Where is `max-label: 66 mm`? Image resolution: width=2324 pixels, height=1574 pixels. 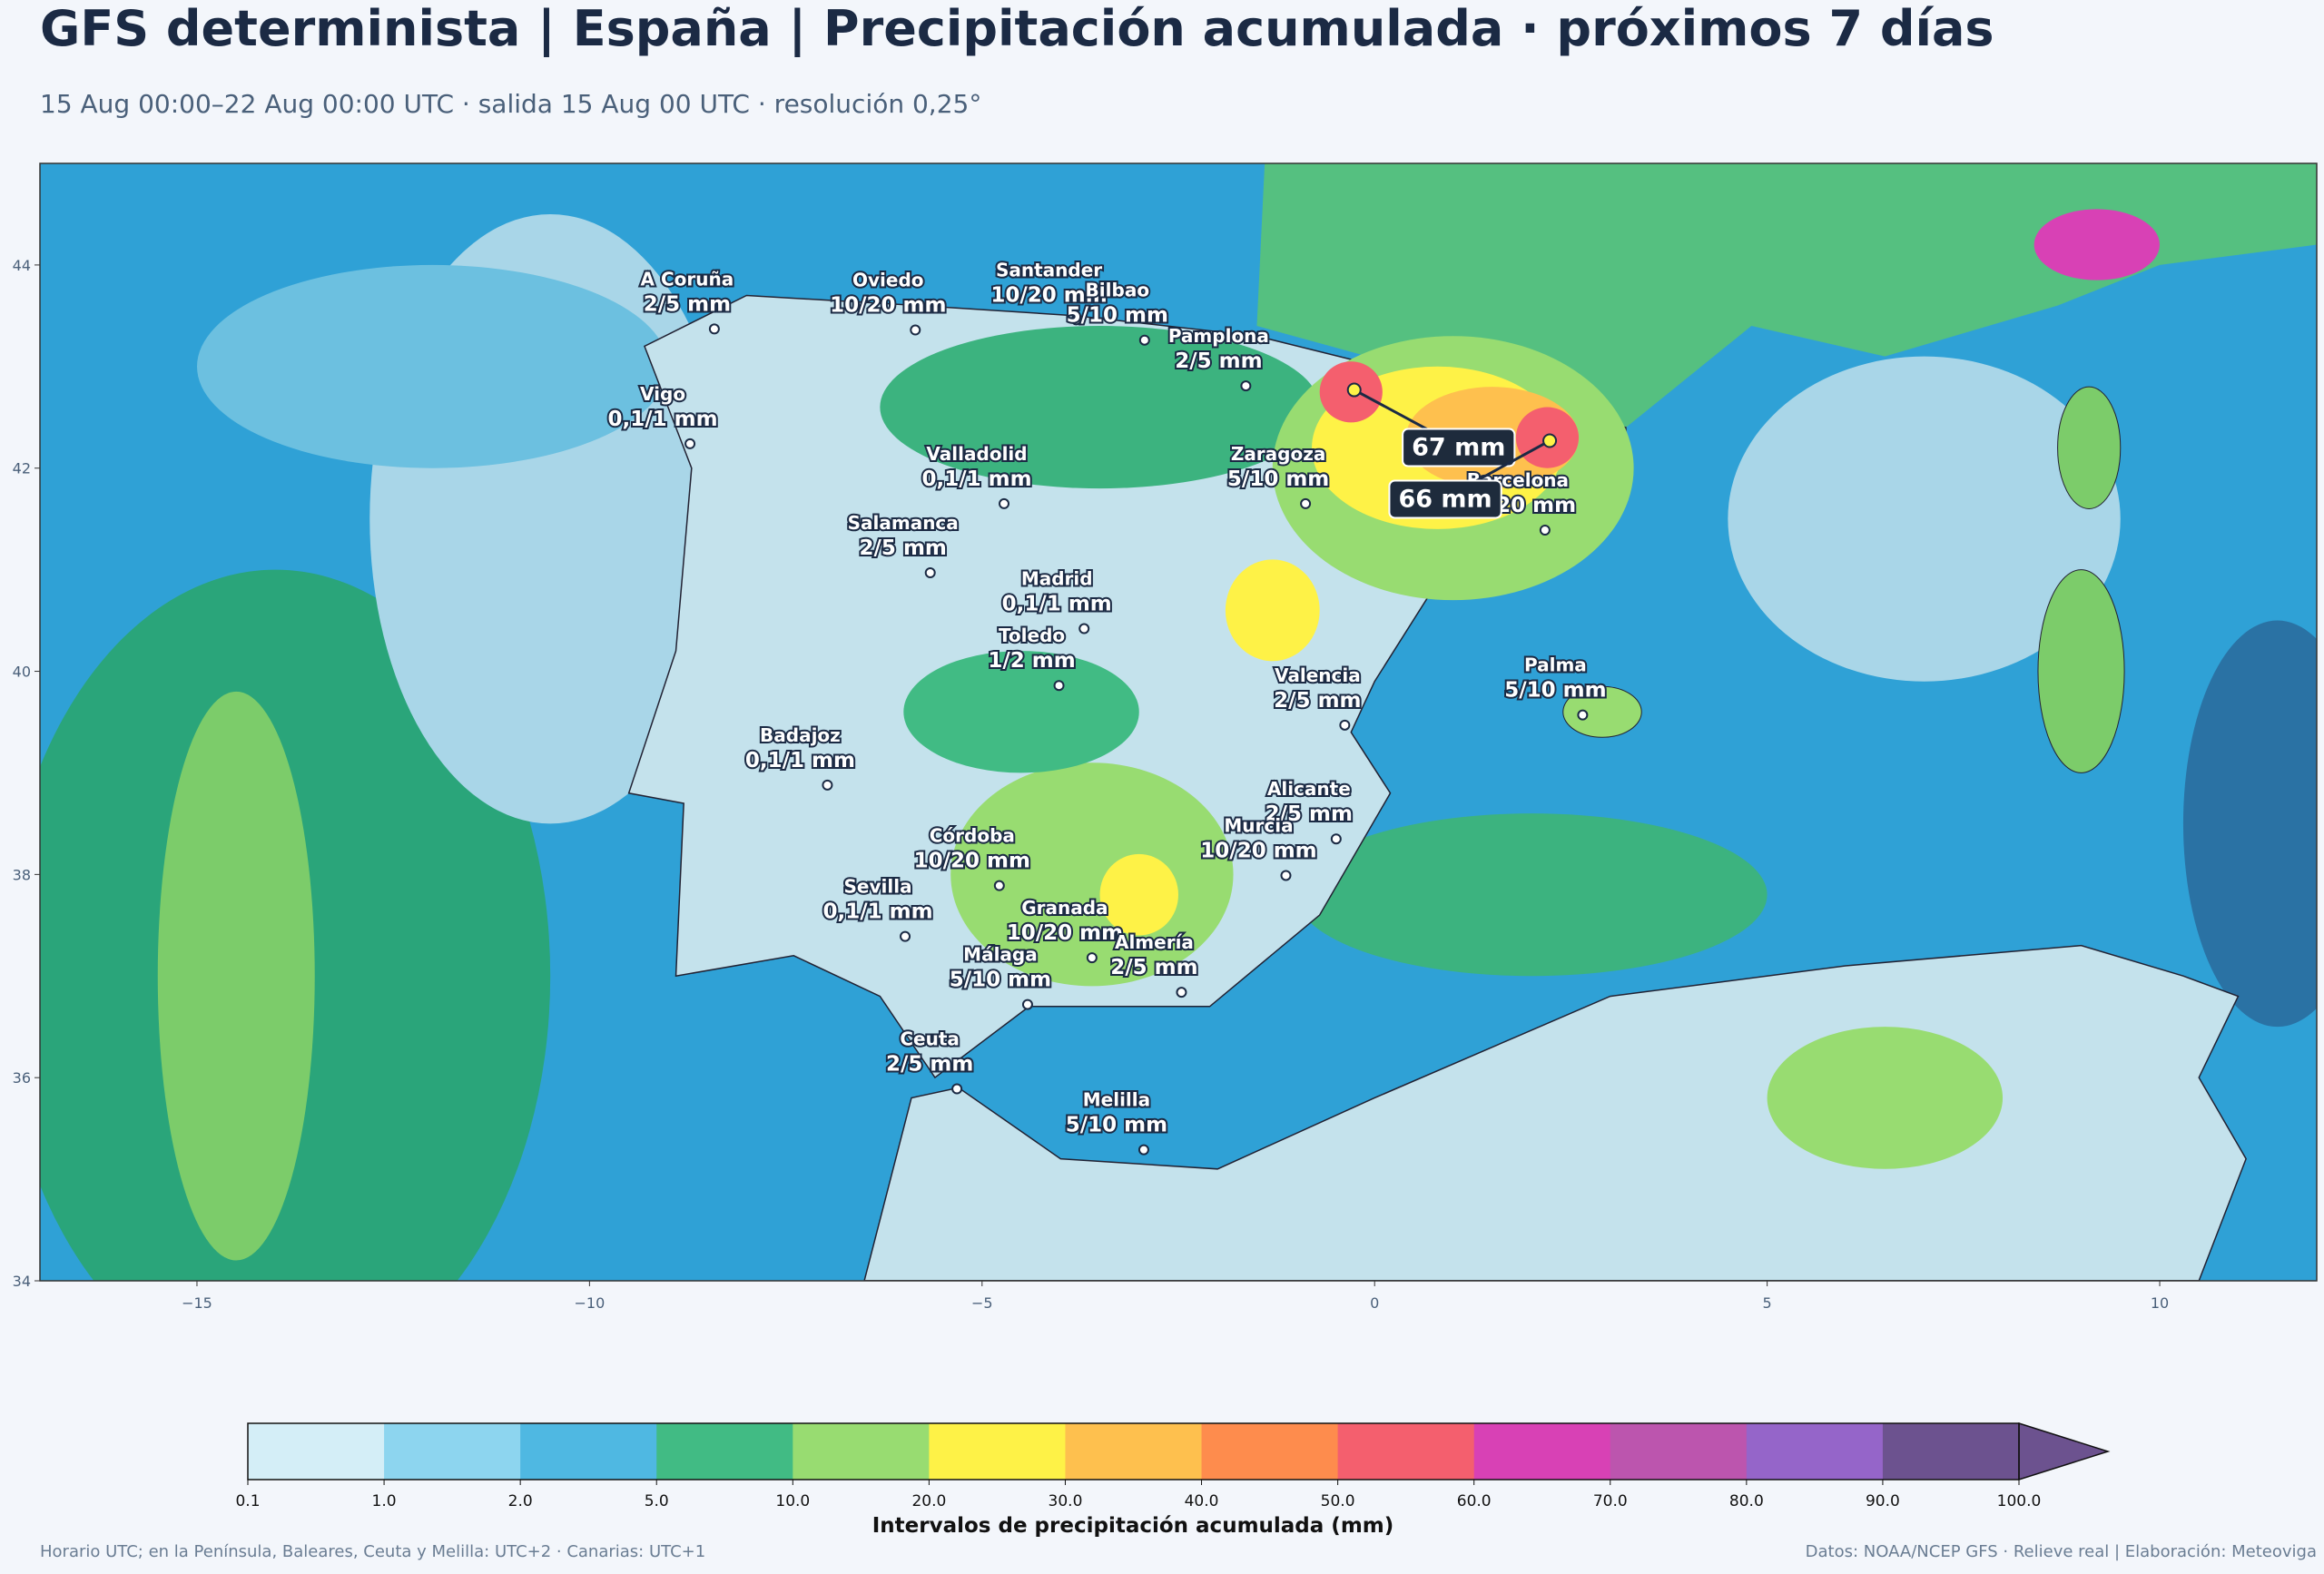 max-label: 66 mm is located at coordinates (1445, 500).